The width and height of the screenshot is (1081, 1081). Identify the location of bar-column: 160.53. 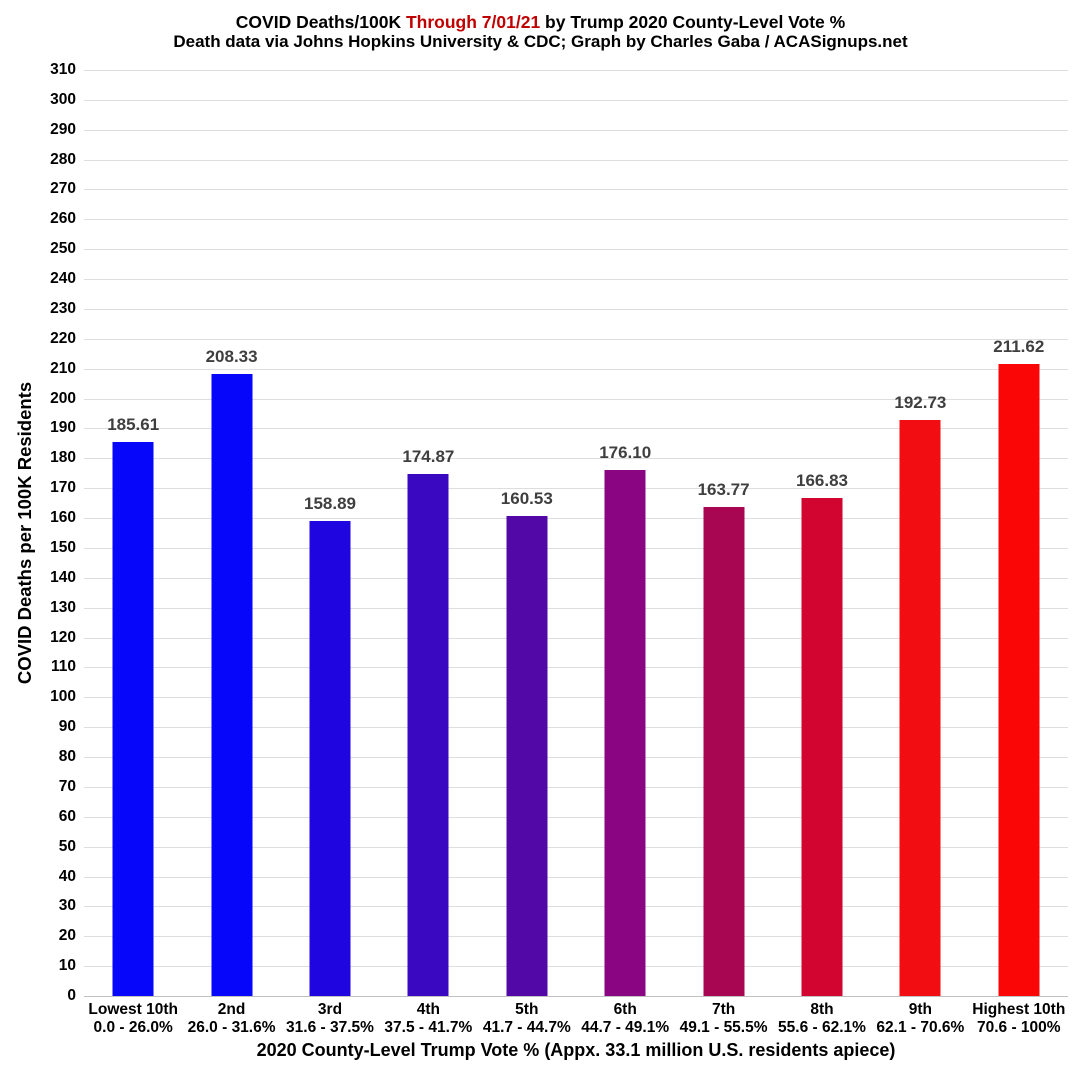
(527, 533).